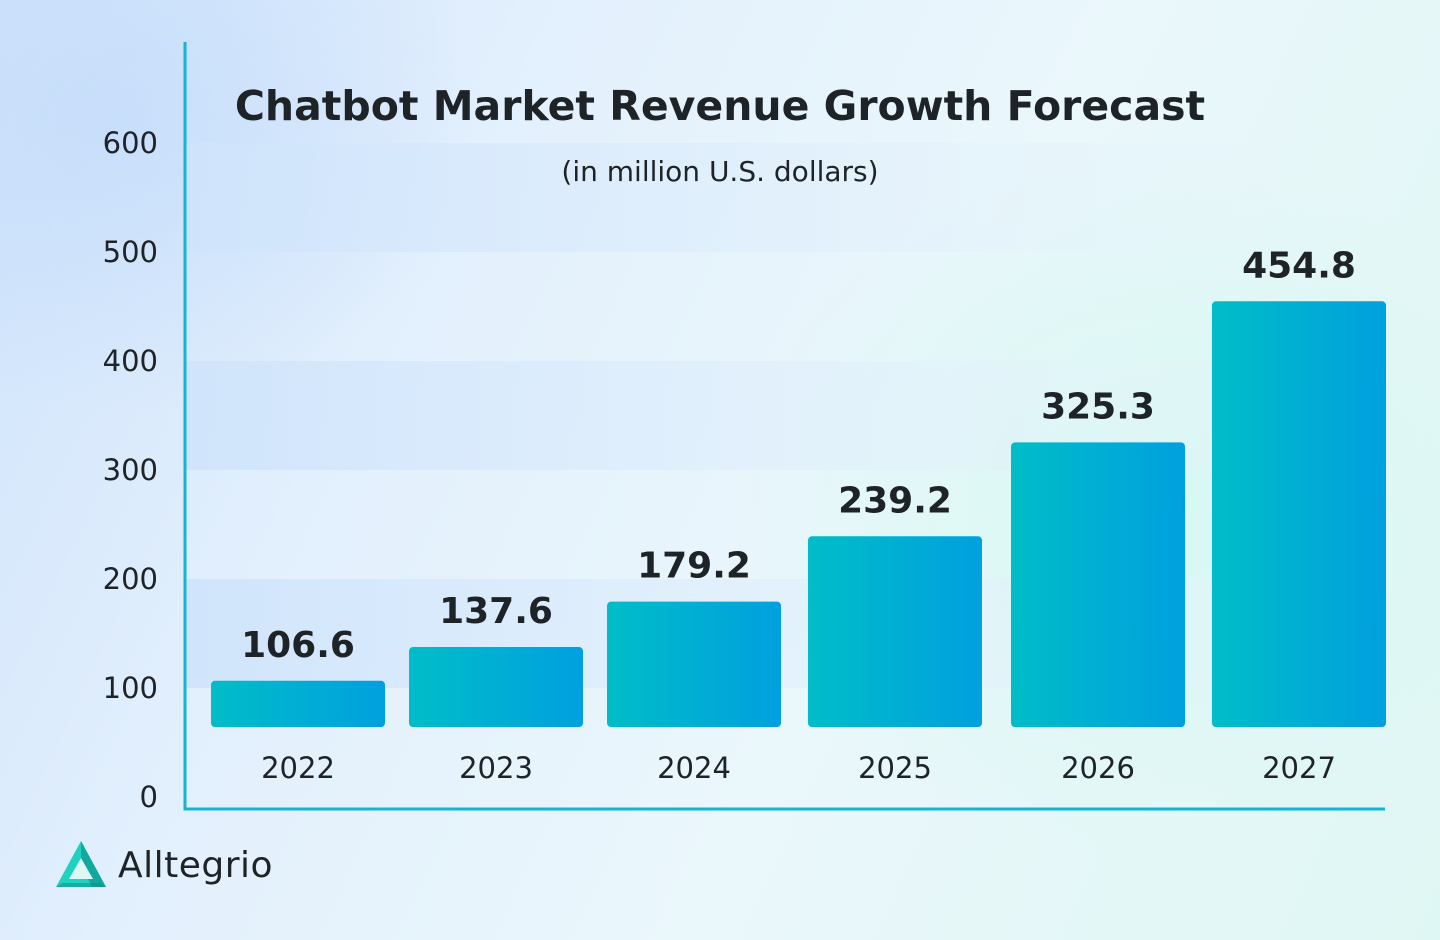  Describe the element at coordinates (1098, 768) in the screenshot. I see `x-tick-label-2026: 2026` at that location.